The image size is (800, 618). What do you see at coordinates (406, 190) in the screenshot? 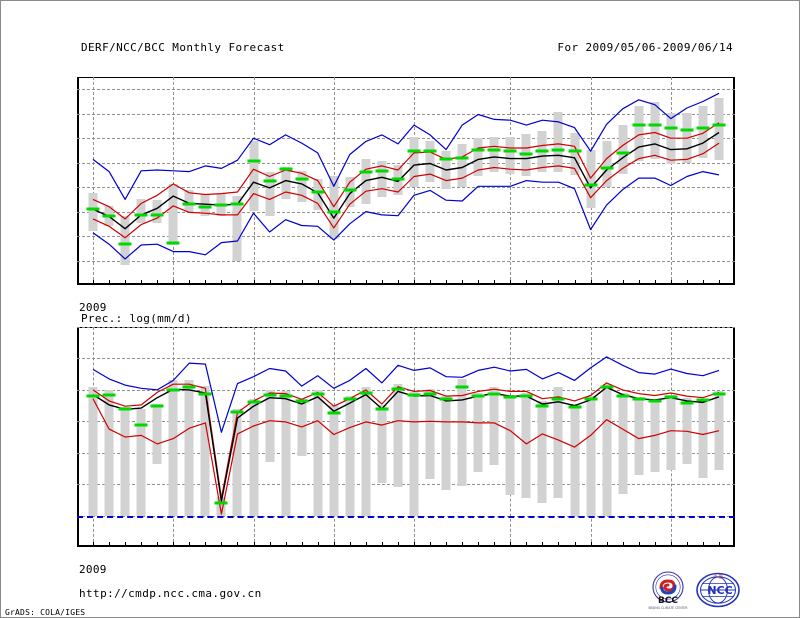
I see `series-line-lower_quartile` at bounding box center [406, 190].